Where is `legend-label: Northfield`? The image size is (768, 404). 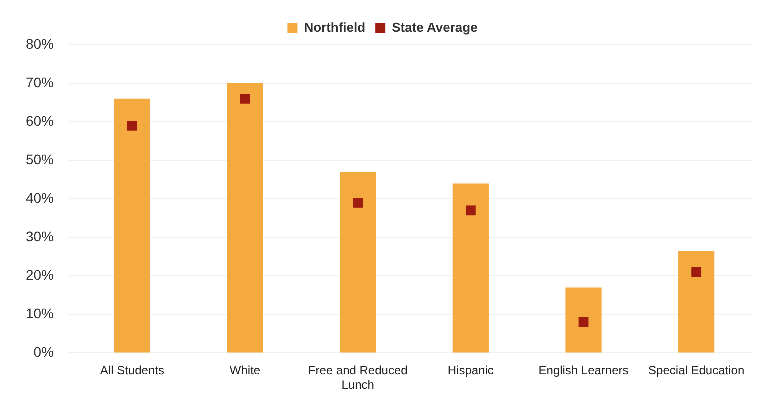 legend-label: Northfield is located at coordinates (335, 28).